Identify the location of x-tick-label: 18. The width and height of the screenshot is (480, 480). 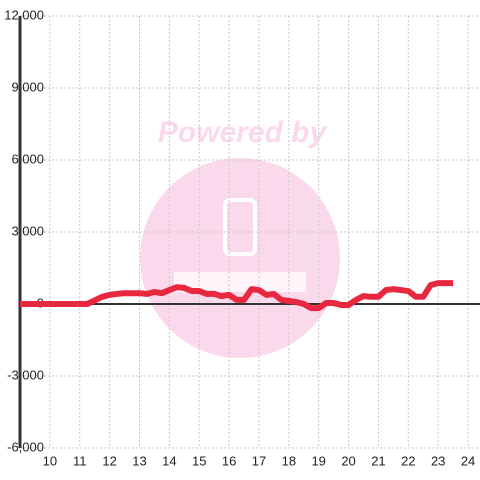
(289, 460).